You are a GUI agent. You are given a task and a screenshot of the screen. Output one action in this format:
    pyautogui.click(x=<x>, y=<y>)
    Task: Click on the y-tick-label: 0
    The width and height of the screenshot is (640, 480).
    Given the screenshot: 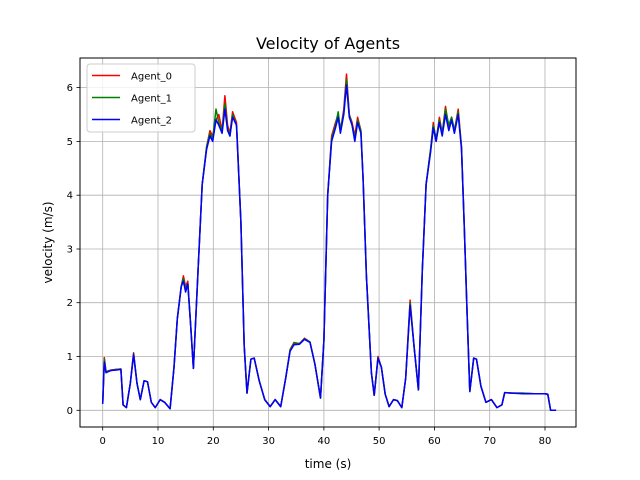 What is the action you would take?
    pyautogui.click(x=70, y=411)
    